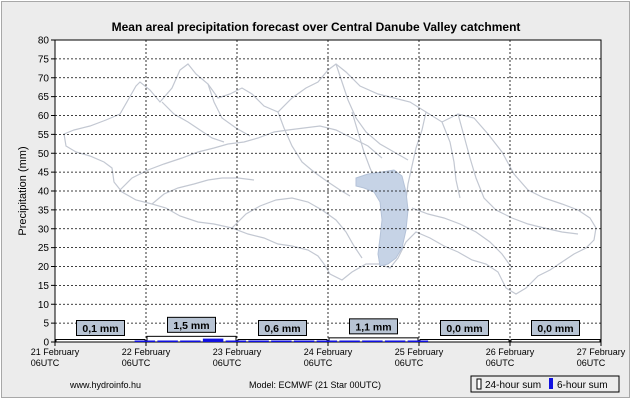 Image resolution: width=633 pixels, height=401 pixels. I want to click on y-tick-label: 60, so click(44, 116).